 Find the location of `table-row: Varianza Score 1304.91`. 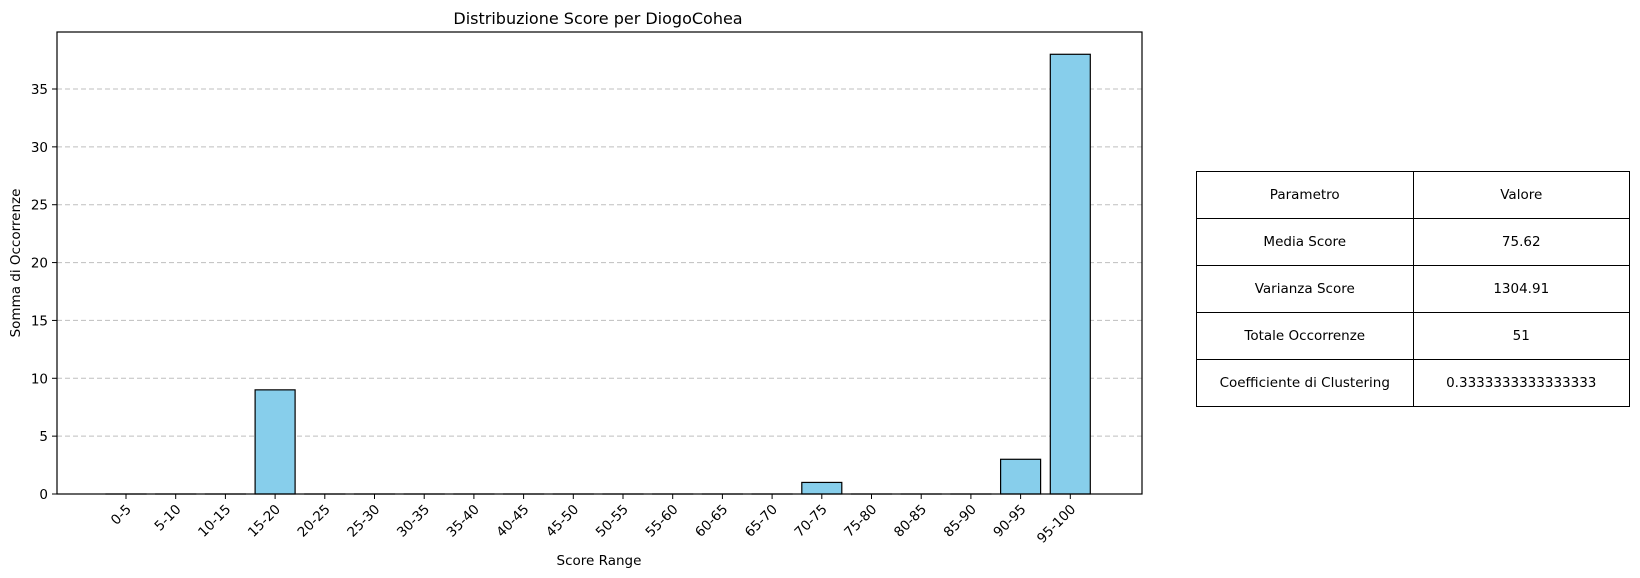

table-row: Varianza Score 1304.91 is located at coordinates (1413, 289).